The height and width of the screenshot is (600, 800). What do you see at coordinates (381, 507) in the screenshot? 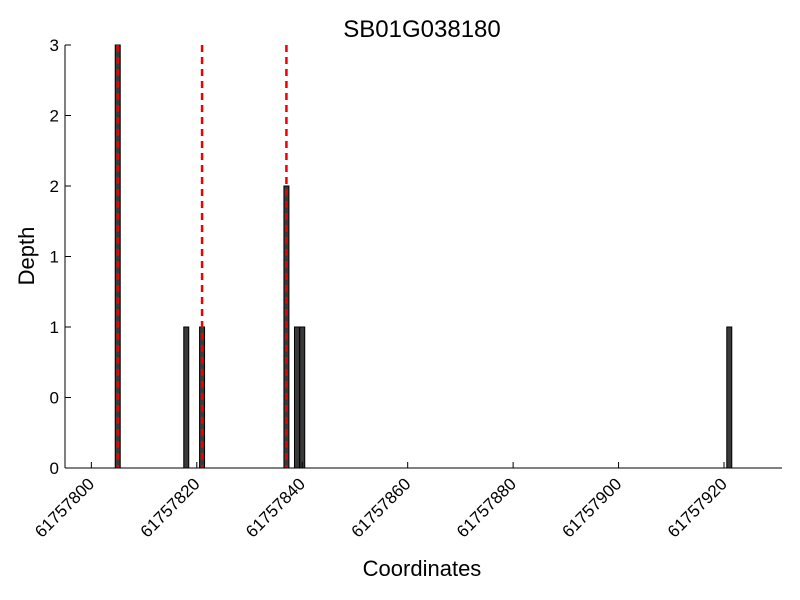
I see `x-tick-label: 61757860` at bounding box center [381, 507].